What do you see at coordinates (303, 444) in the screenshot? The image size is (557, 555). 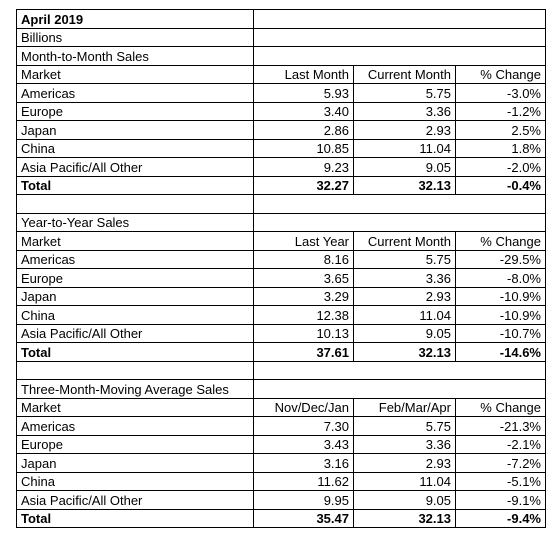 I see `sales-value: 3.43` at bounding box center [303, 444].